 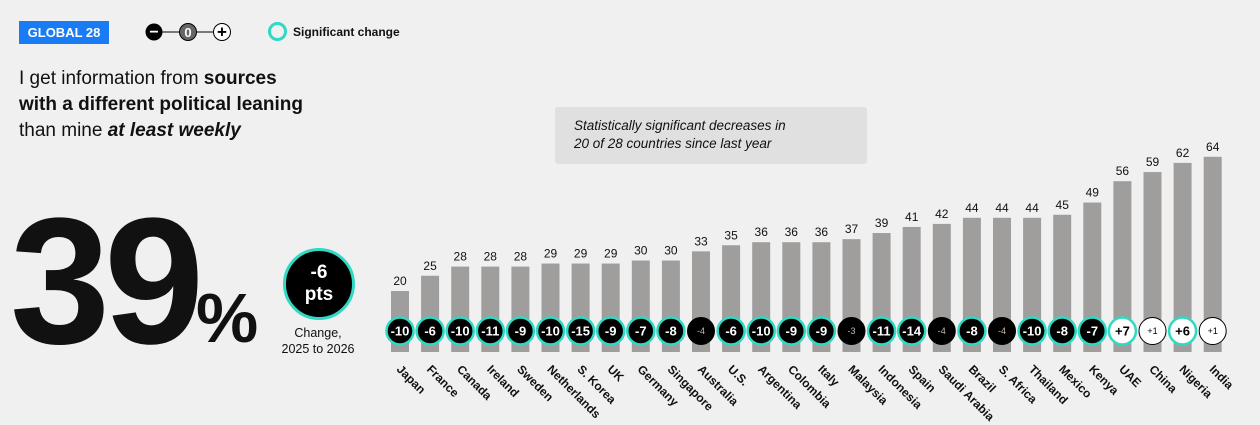 What do you see at coordinates (319, 284) in the screenshot?
I see `global-change-circle: -6 pts` at bounding box center [319, 284].